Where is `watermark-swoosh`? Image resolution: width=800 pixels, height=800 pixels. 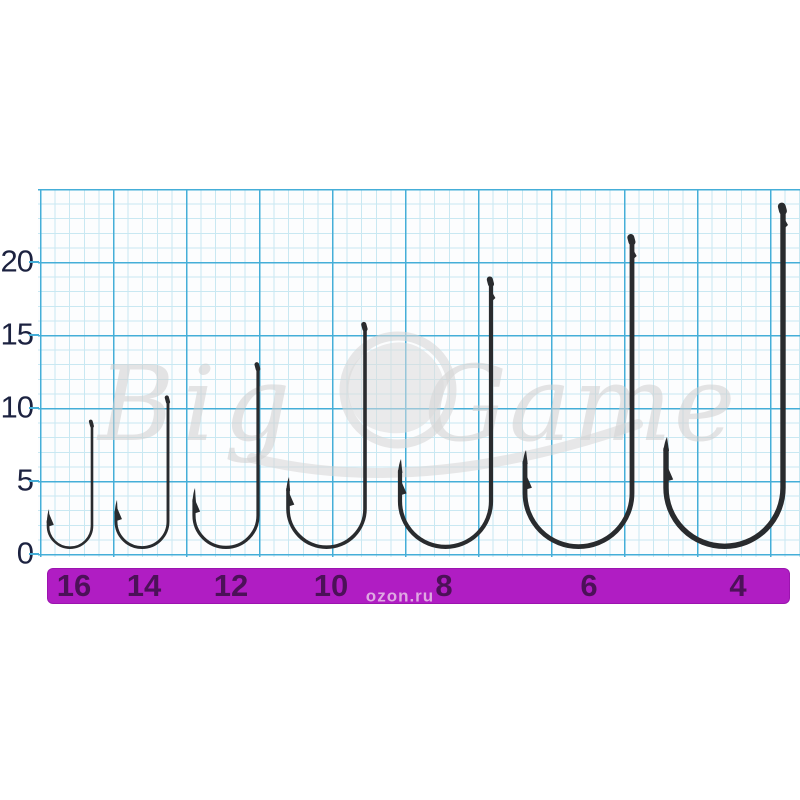
watermark-swoosh is located at coordinates (445, 448).